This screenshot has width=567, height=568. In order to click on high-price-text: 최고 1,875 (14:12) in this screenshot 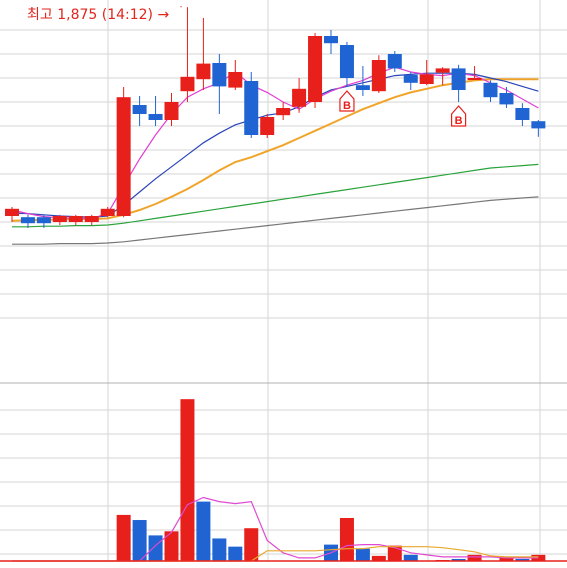, I will do `click(90, 15)`.